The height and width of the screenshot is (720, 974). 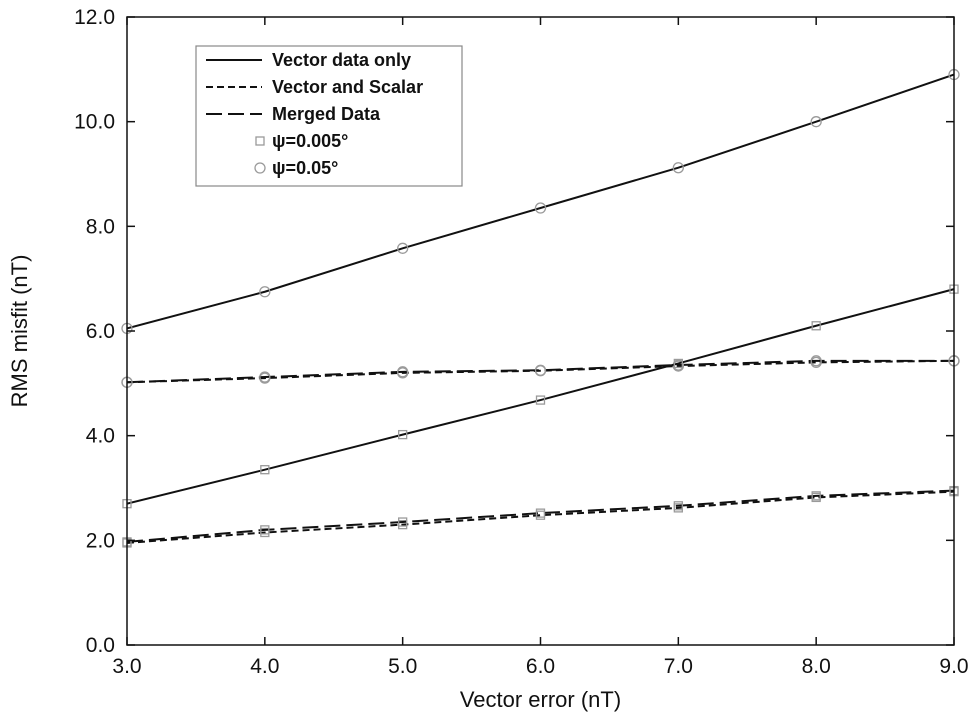 What do you see at coordinates (678, 666) in the screenshot?
I see `x-tick-label: 7.0` at bounding box center [678, 666].